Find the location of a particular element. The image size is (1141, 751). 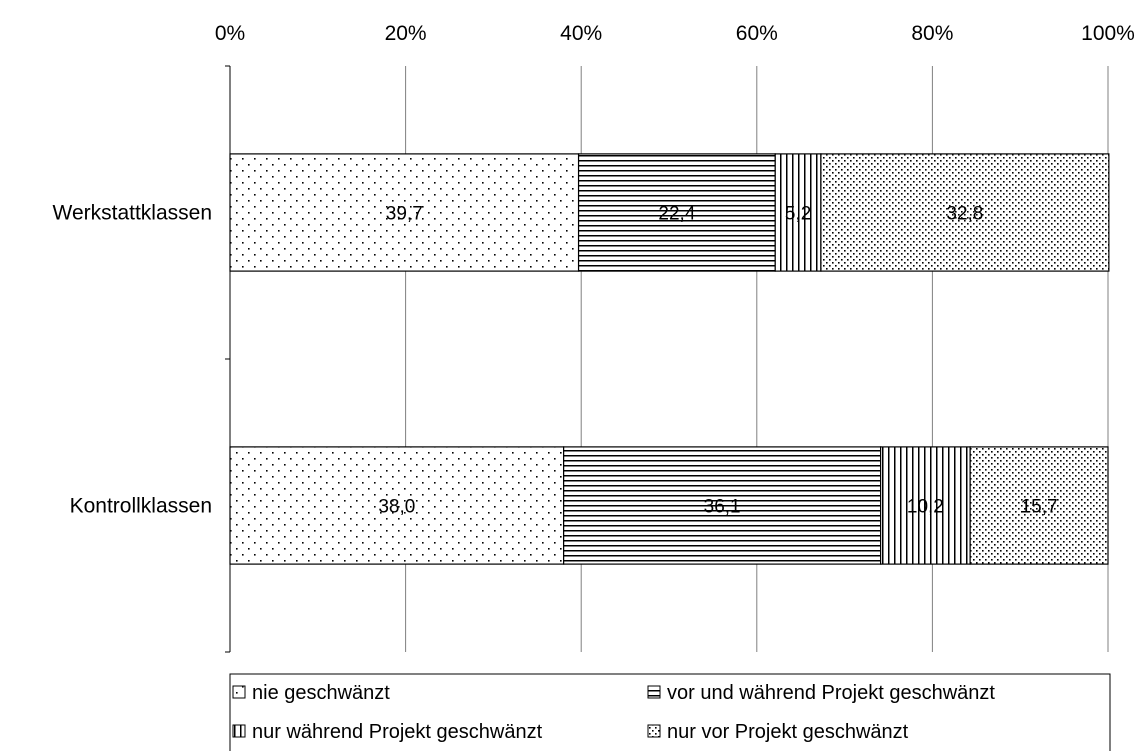

legend-box is located at coordinates (670, 712).